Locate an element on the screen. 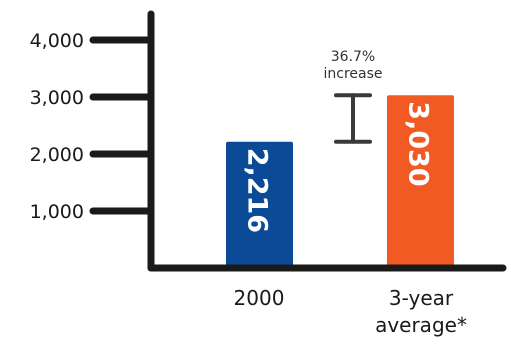  bar-2000 is located at coordinates (259, 204).